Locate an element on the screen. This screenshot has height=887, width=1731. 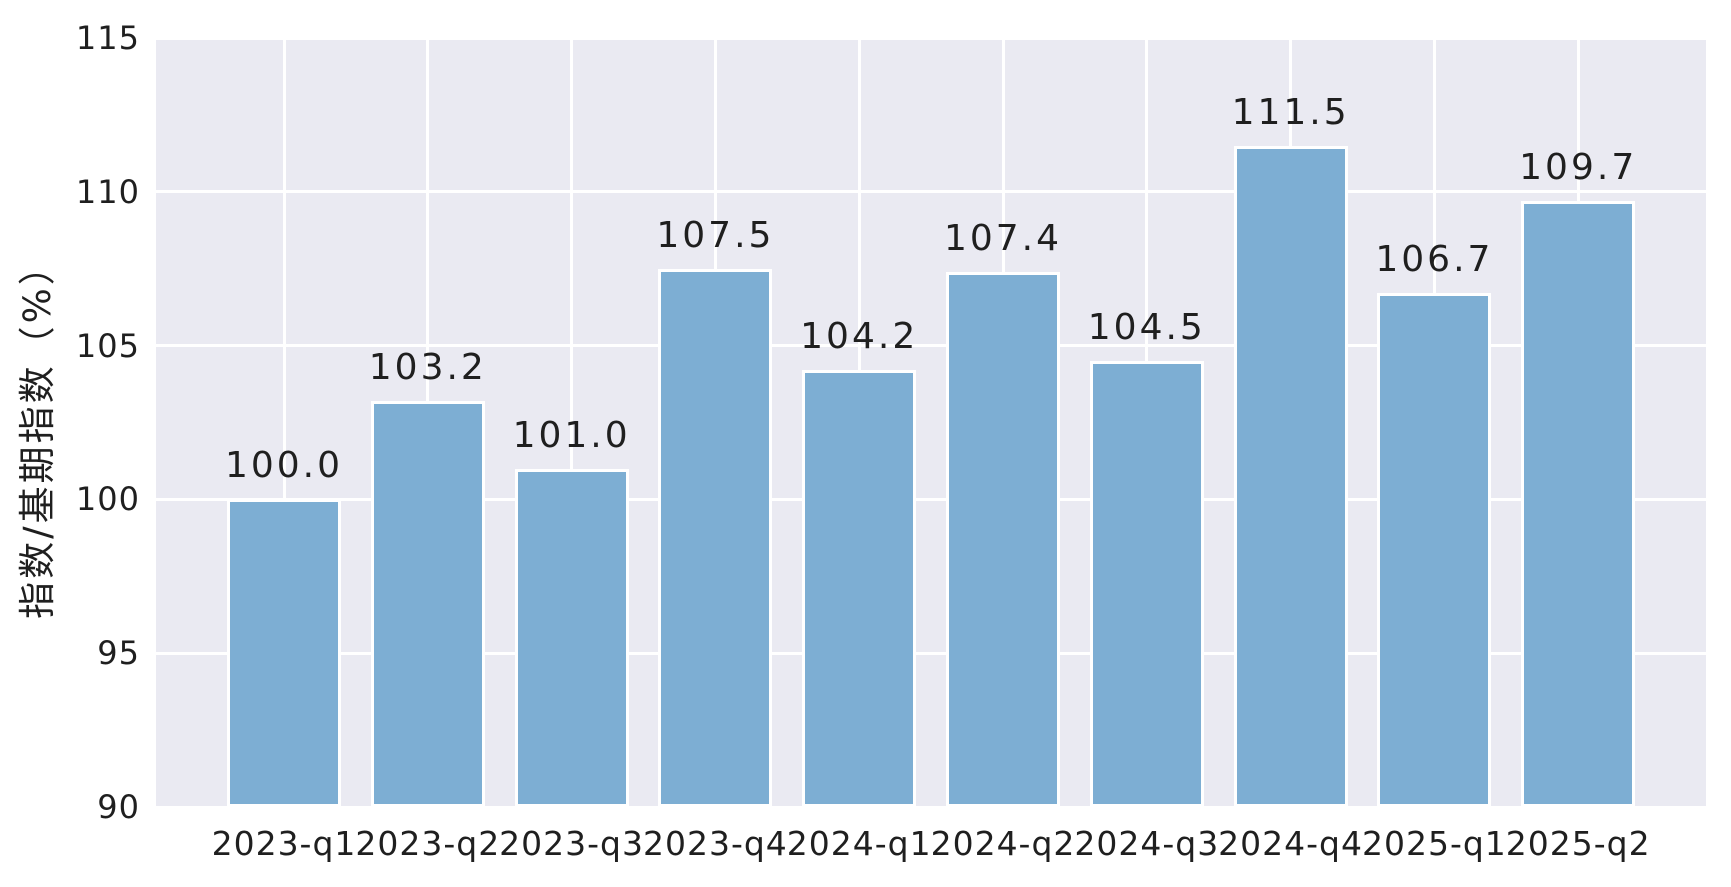
bar-value-label: 107.5 is located at coordinates (715, 235).